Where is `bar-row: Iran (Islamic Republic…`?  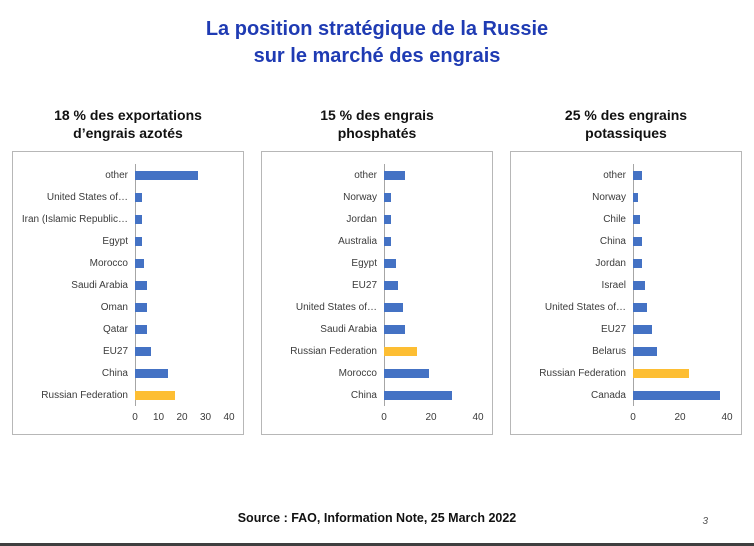
bar-row: Iran (Islamic Republic… is located at coordinates (130, 219).